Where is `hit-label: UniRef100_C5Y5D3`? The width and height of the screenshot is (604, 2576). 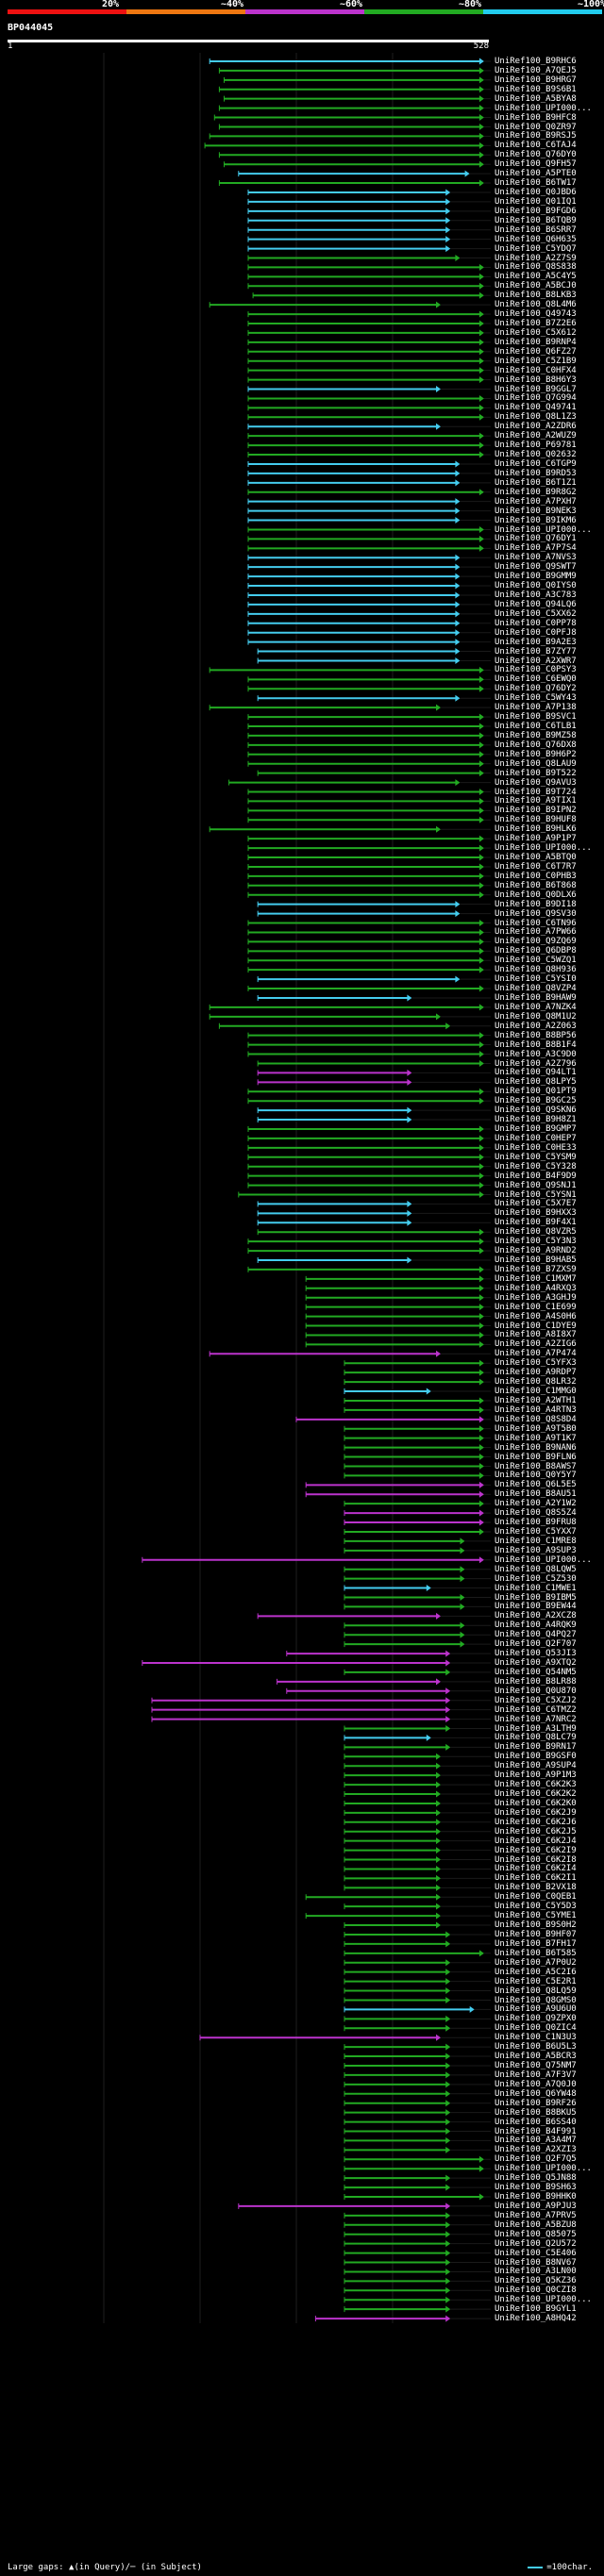 hit-label: UniRef100_C5Y5D3 is located at coordinates (536, 1907).